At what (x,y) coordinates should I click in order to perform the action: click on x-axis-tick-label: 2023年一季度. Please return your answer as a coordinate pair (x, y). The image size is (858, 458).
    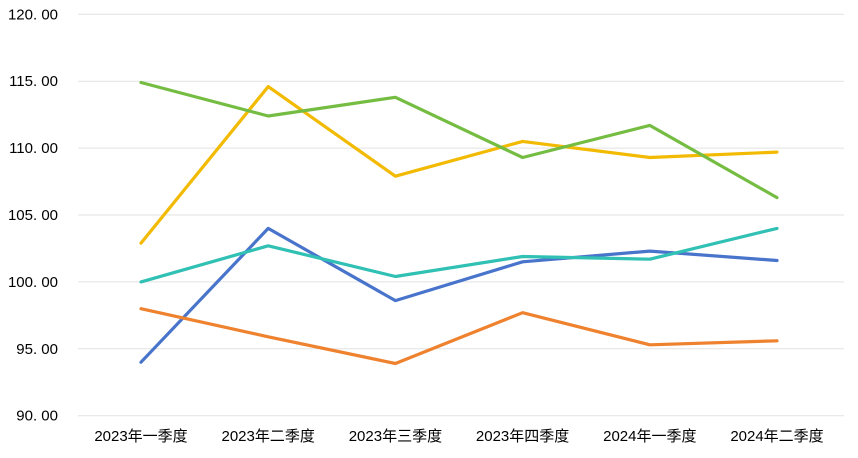
    Looking at the image, I should click on (140, 436).